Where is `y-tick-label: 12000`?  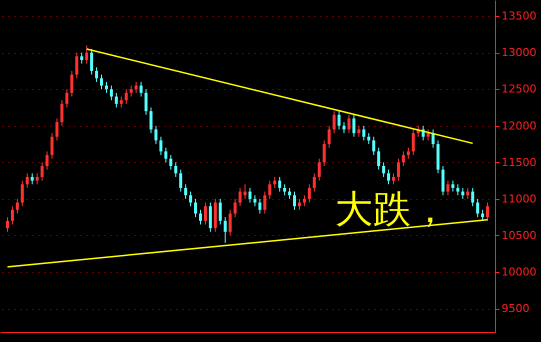 y-tick-label: 12000 is located at coordinates (519, 125).